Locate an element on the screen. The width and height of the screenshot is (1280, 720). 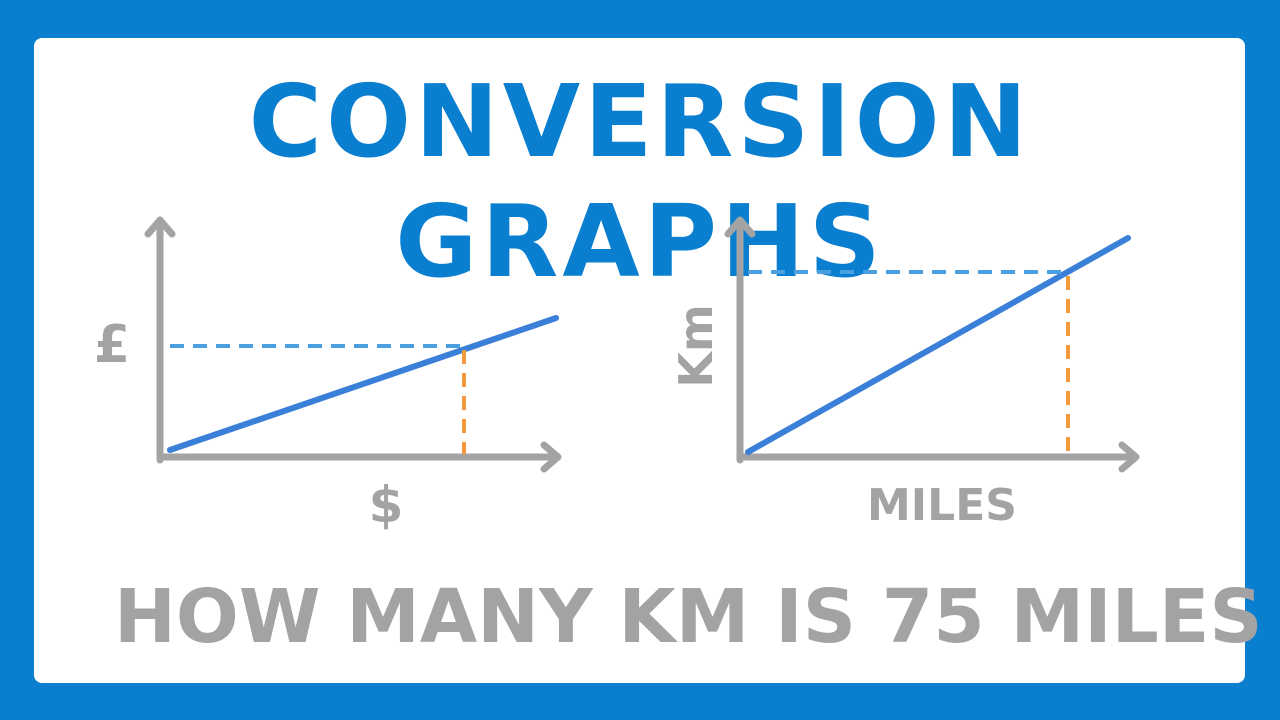
currency-y-label: £ is located at coordinates (112, 345).